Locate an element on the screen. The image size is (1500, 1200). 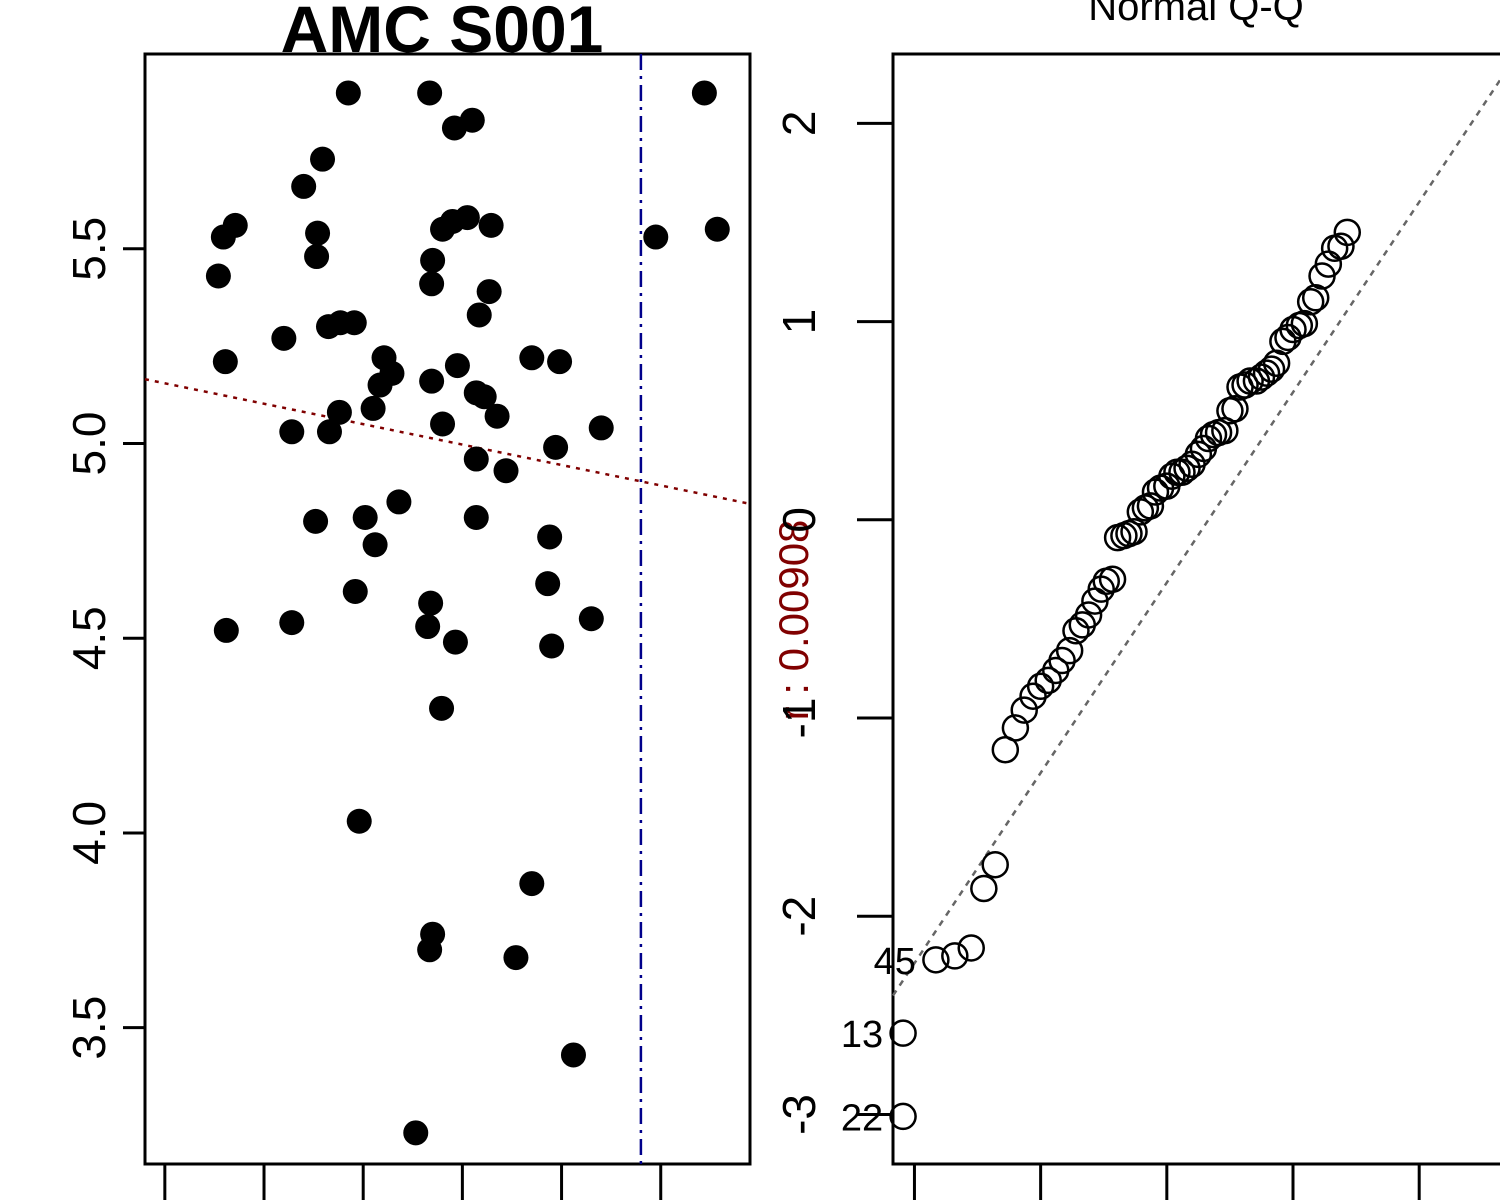
qq-chart-title: Normal Q-Q is located at coordinates (1196, 14).